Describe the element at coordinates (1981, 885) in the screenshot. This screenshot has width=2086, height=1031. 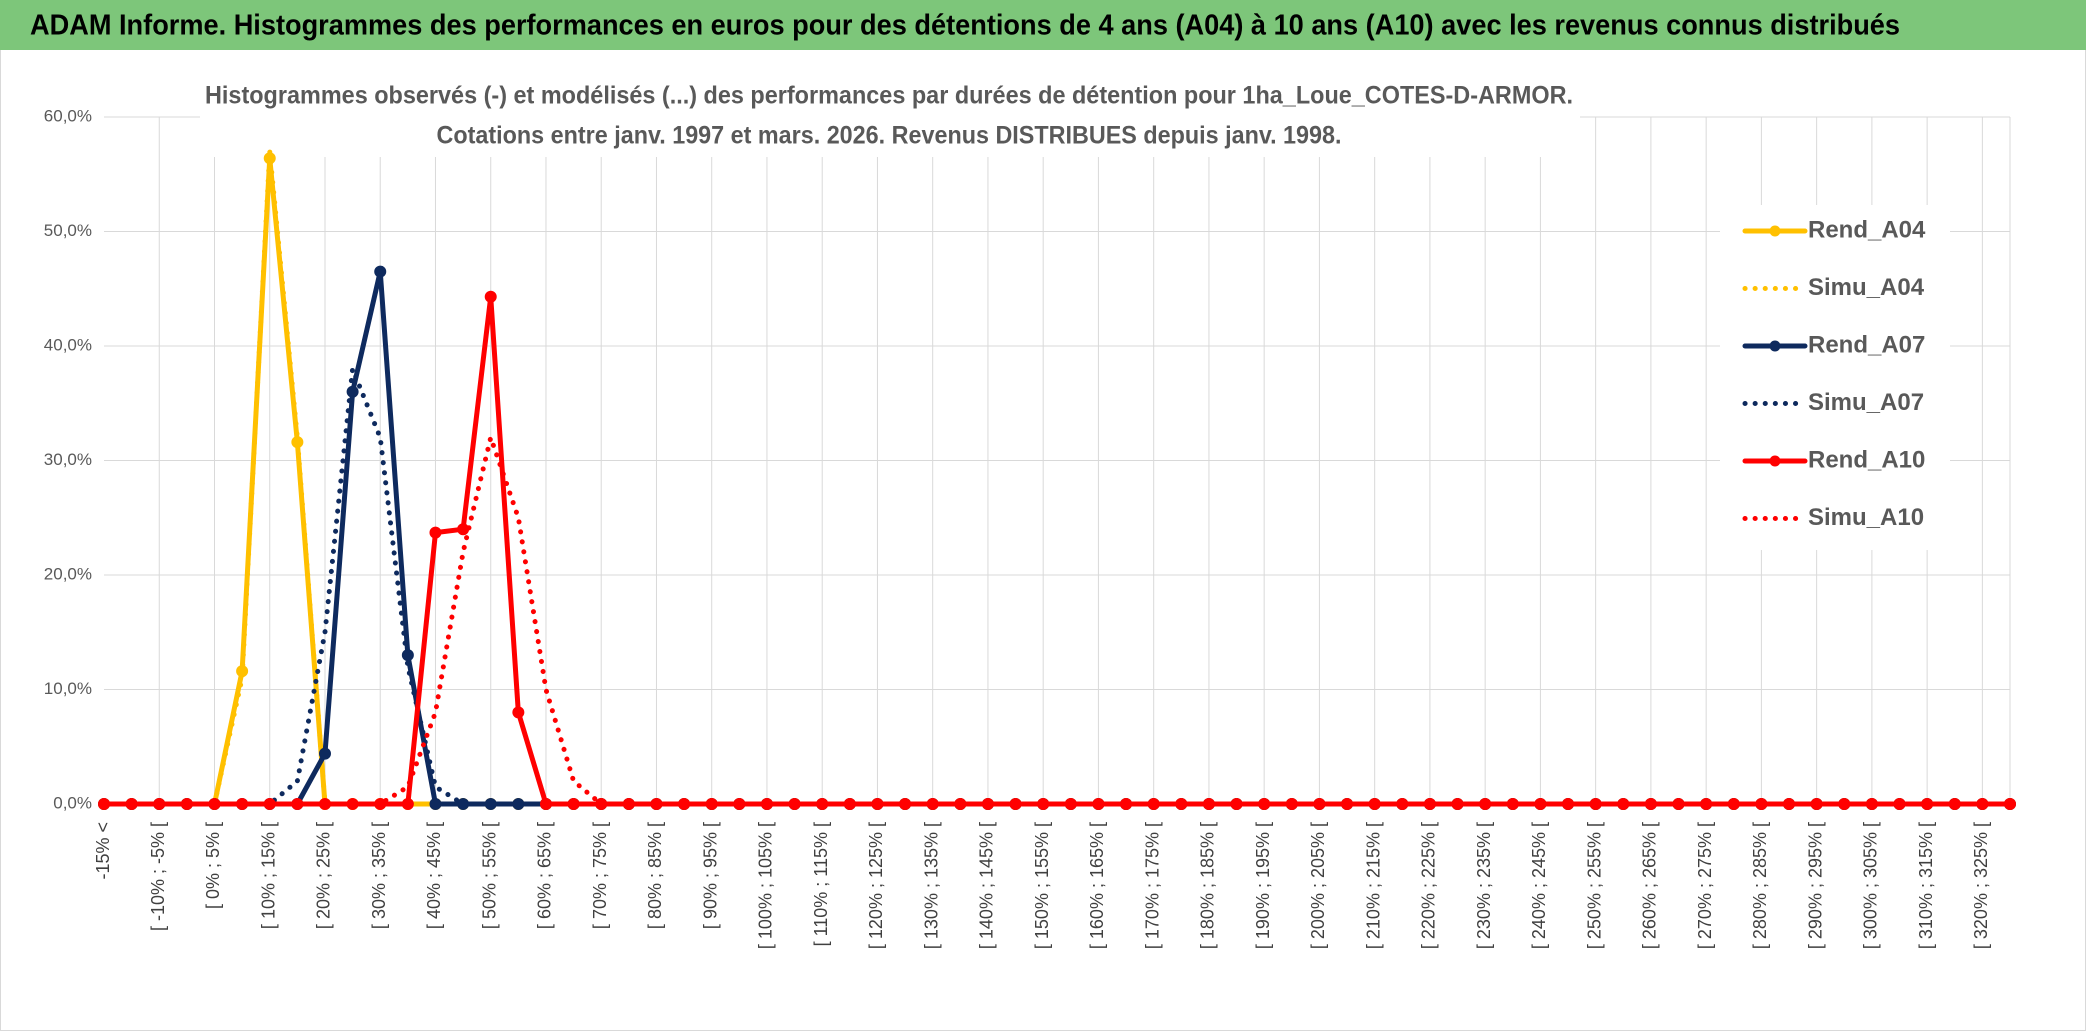
I see `x-tick-label: [ 320% ; 325% [` at that location.